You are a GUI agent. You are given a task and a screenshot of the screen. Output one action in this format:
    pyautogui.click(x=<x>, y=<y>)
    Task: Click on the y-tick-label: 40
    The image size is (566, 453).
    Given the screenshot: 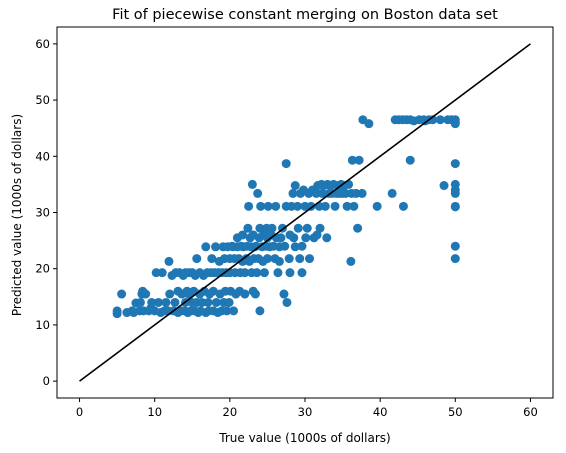 What is the action you would take?
    pyautogui.click(x=42, y=156)
    